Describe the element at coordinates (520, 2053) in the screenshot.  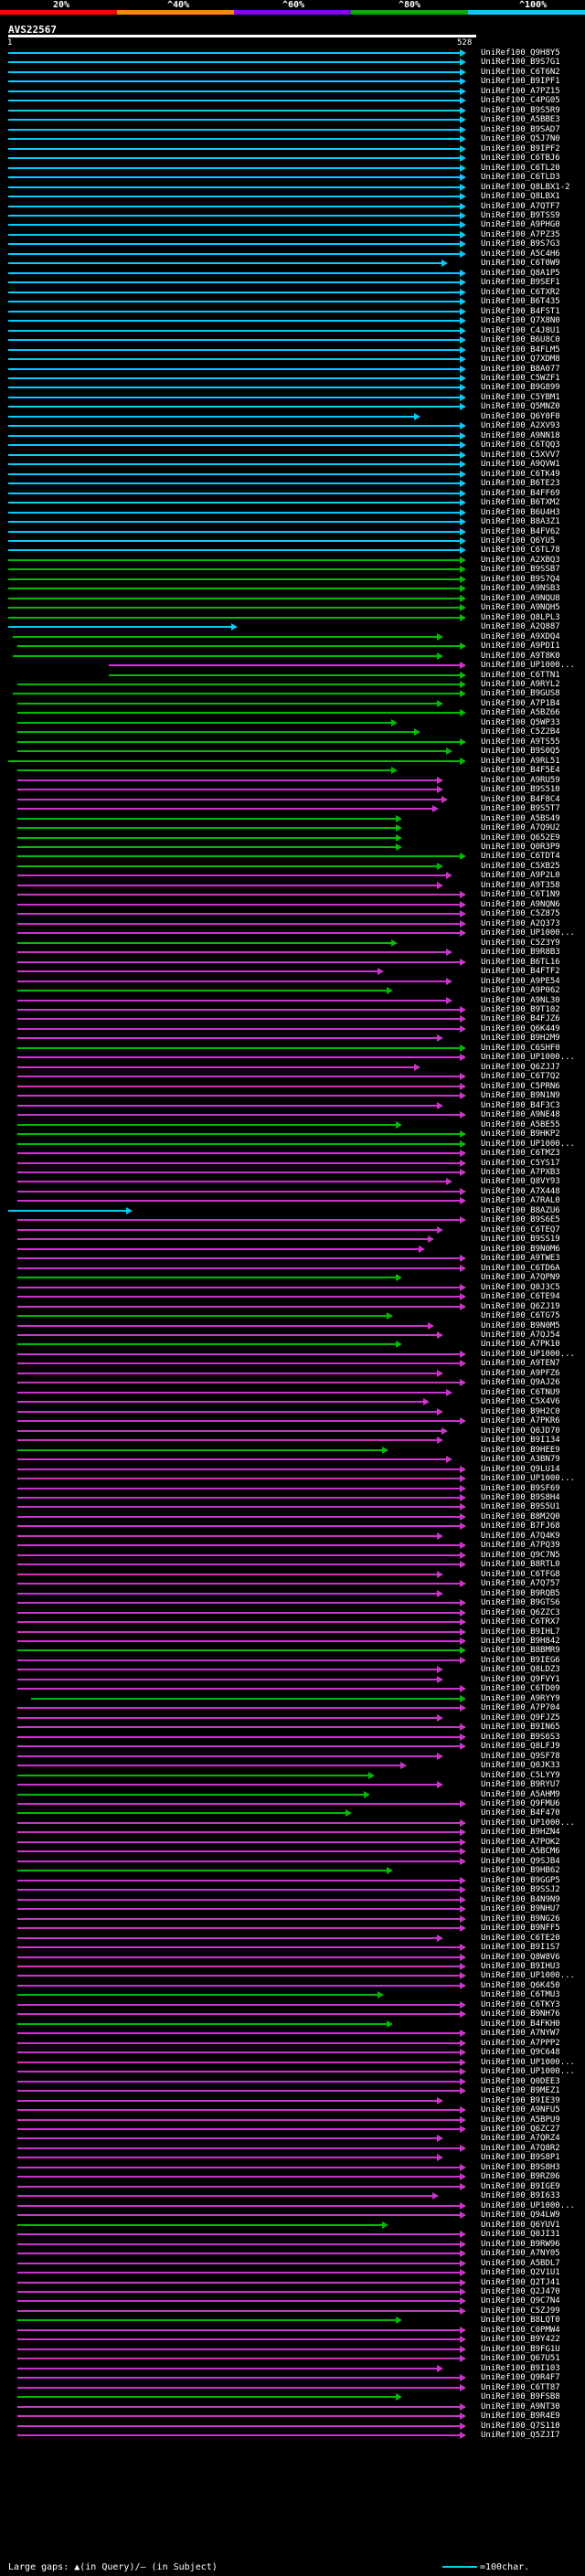
I see `hit-label: UniRef100_Q9C648` at that location.